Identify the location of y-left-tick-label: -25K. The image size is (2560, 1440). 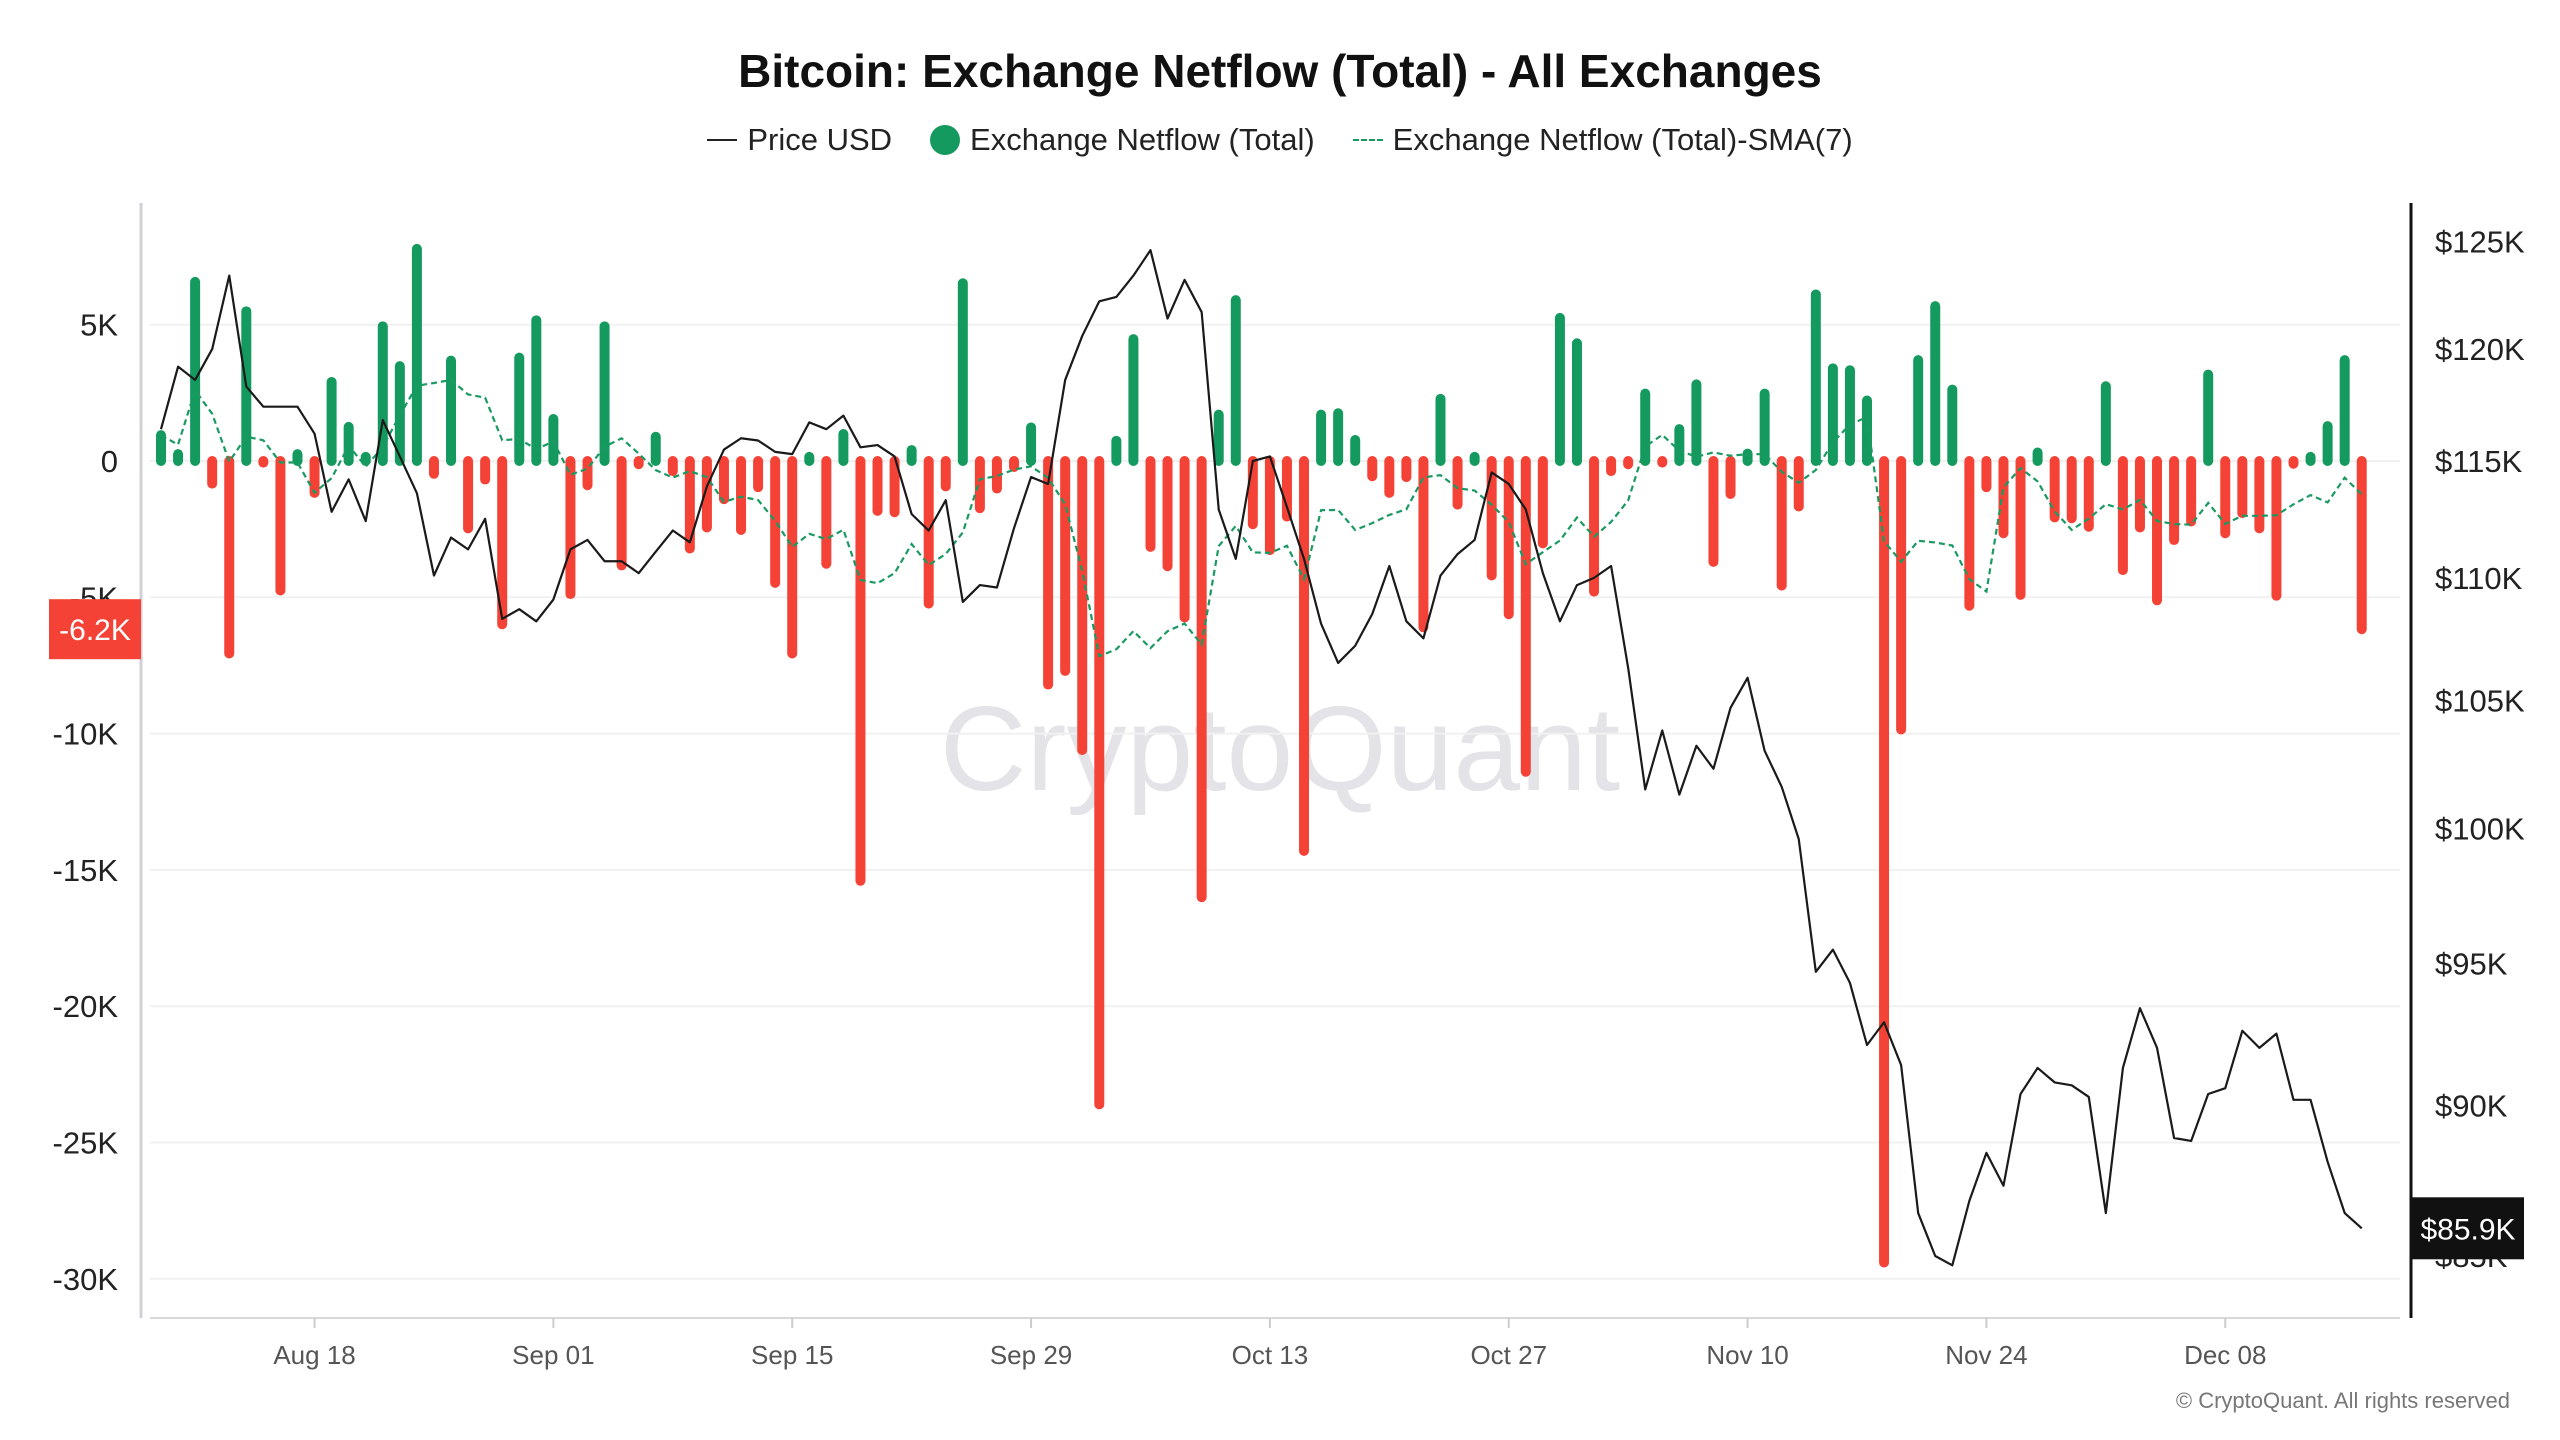
(86, 1143).